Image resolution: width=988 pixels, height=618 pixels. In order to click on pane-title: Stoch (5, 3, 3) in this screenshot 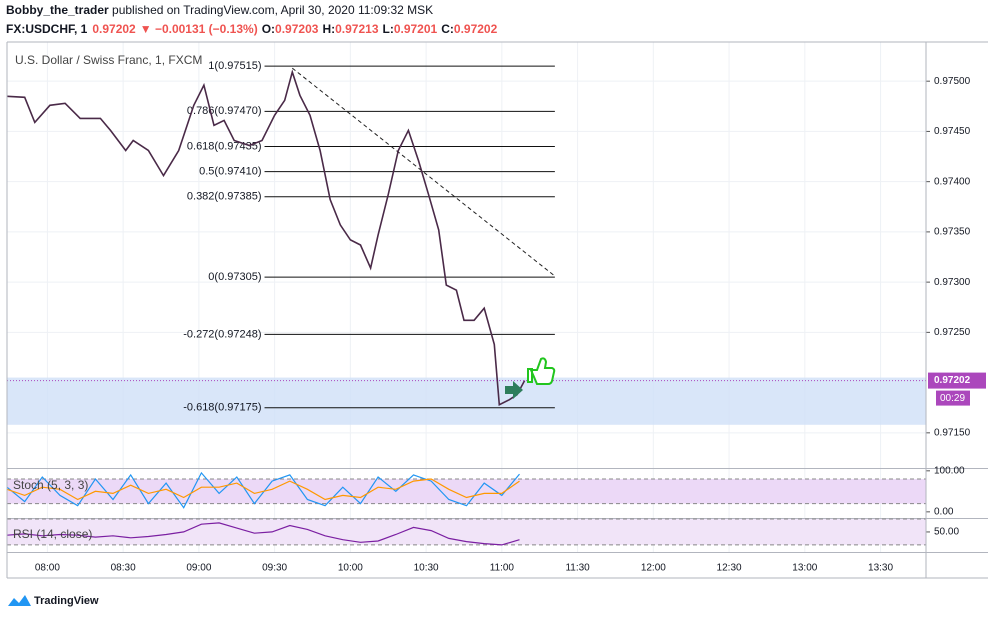, I will do `click(50, 485)`.